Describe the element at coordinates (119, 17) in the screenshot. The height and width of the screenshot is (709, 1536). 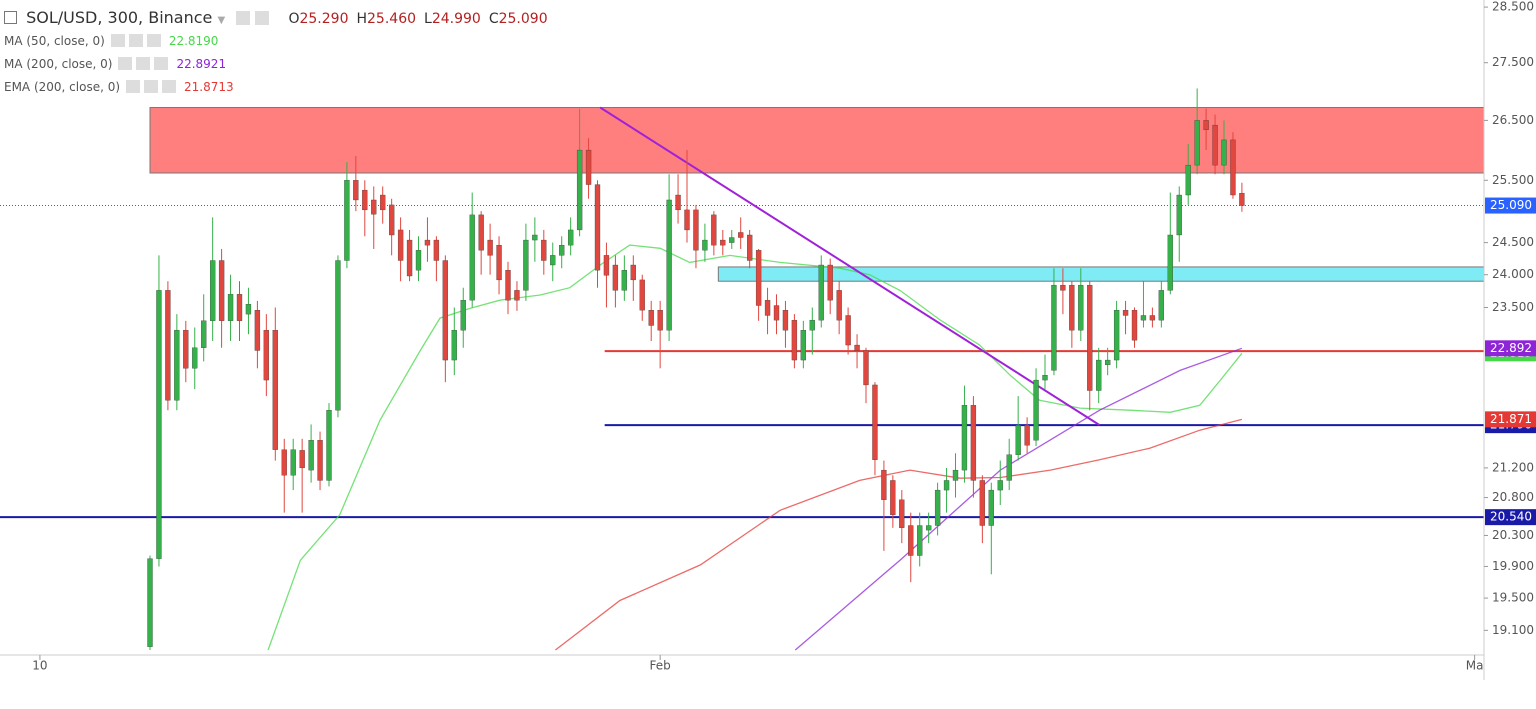
I see `symbol-title: SOL/USD, 300, Binance` at that location.